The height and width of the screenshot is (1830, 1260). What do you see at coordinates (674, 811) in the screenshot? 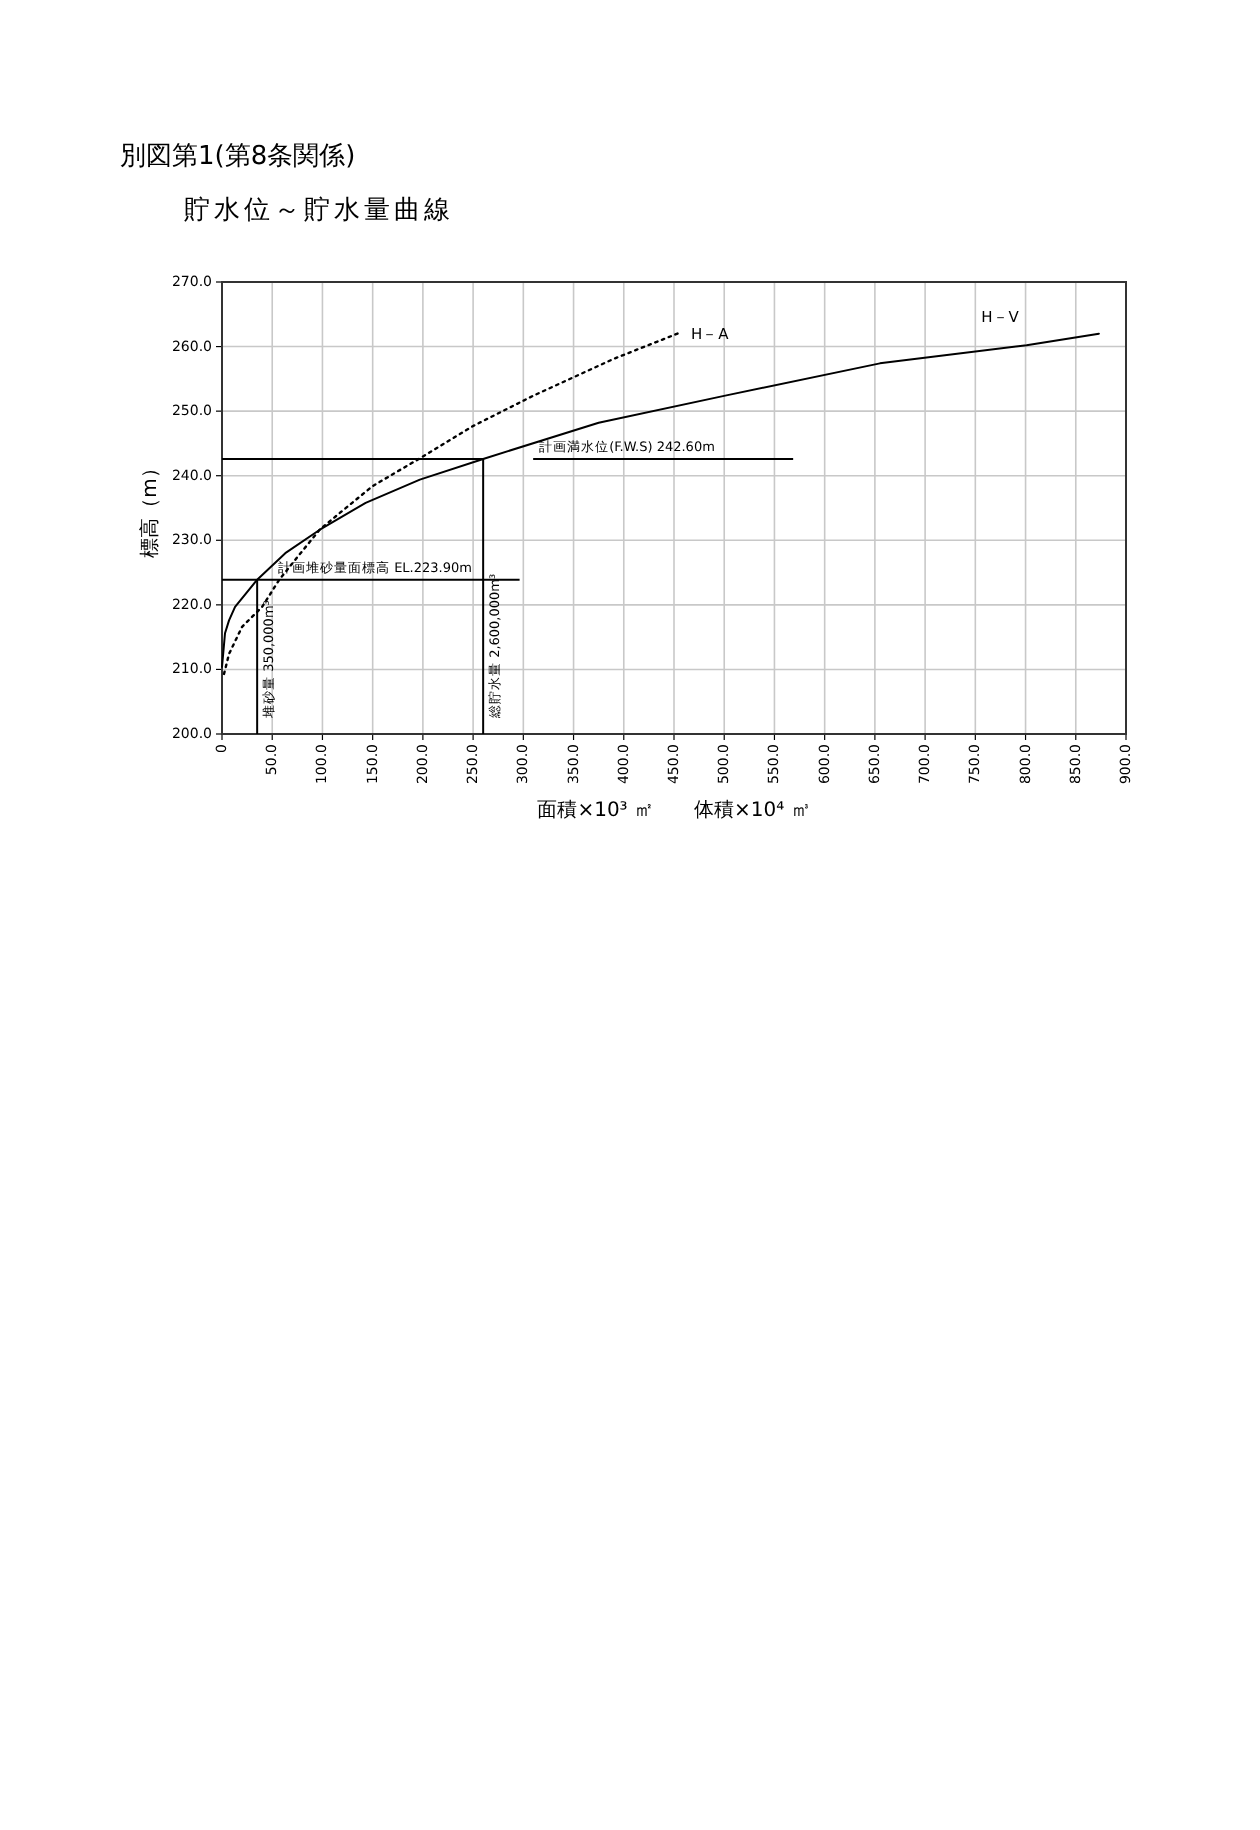
I see `xlabel: 面積×10³ ㎡ 体積×10⁴ ㎥` at bounding box center [674, 811].